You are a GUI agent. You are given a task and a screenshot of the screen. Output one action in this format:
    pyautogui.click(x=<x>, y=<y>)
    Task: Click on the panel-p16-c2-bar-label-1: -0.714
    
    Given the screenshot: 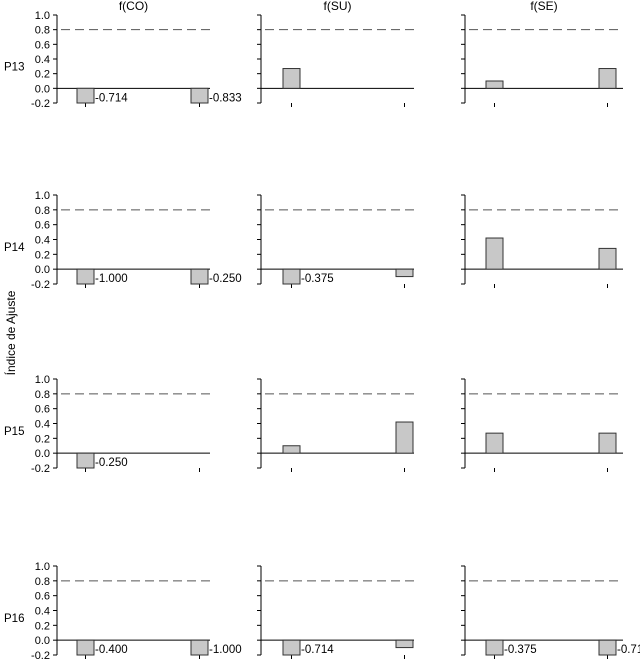 What is the action you would take?
    pyautogui.click(x=317, y=650)
    